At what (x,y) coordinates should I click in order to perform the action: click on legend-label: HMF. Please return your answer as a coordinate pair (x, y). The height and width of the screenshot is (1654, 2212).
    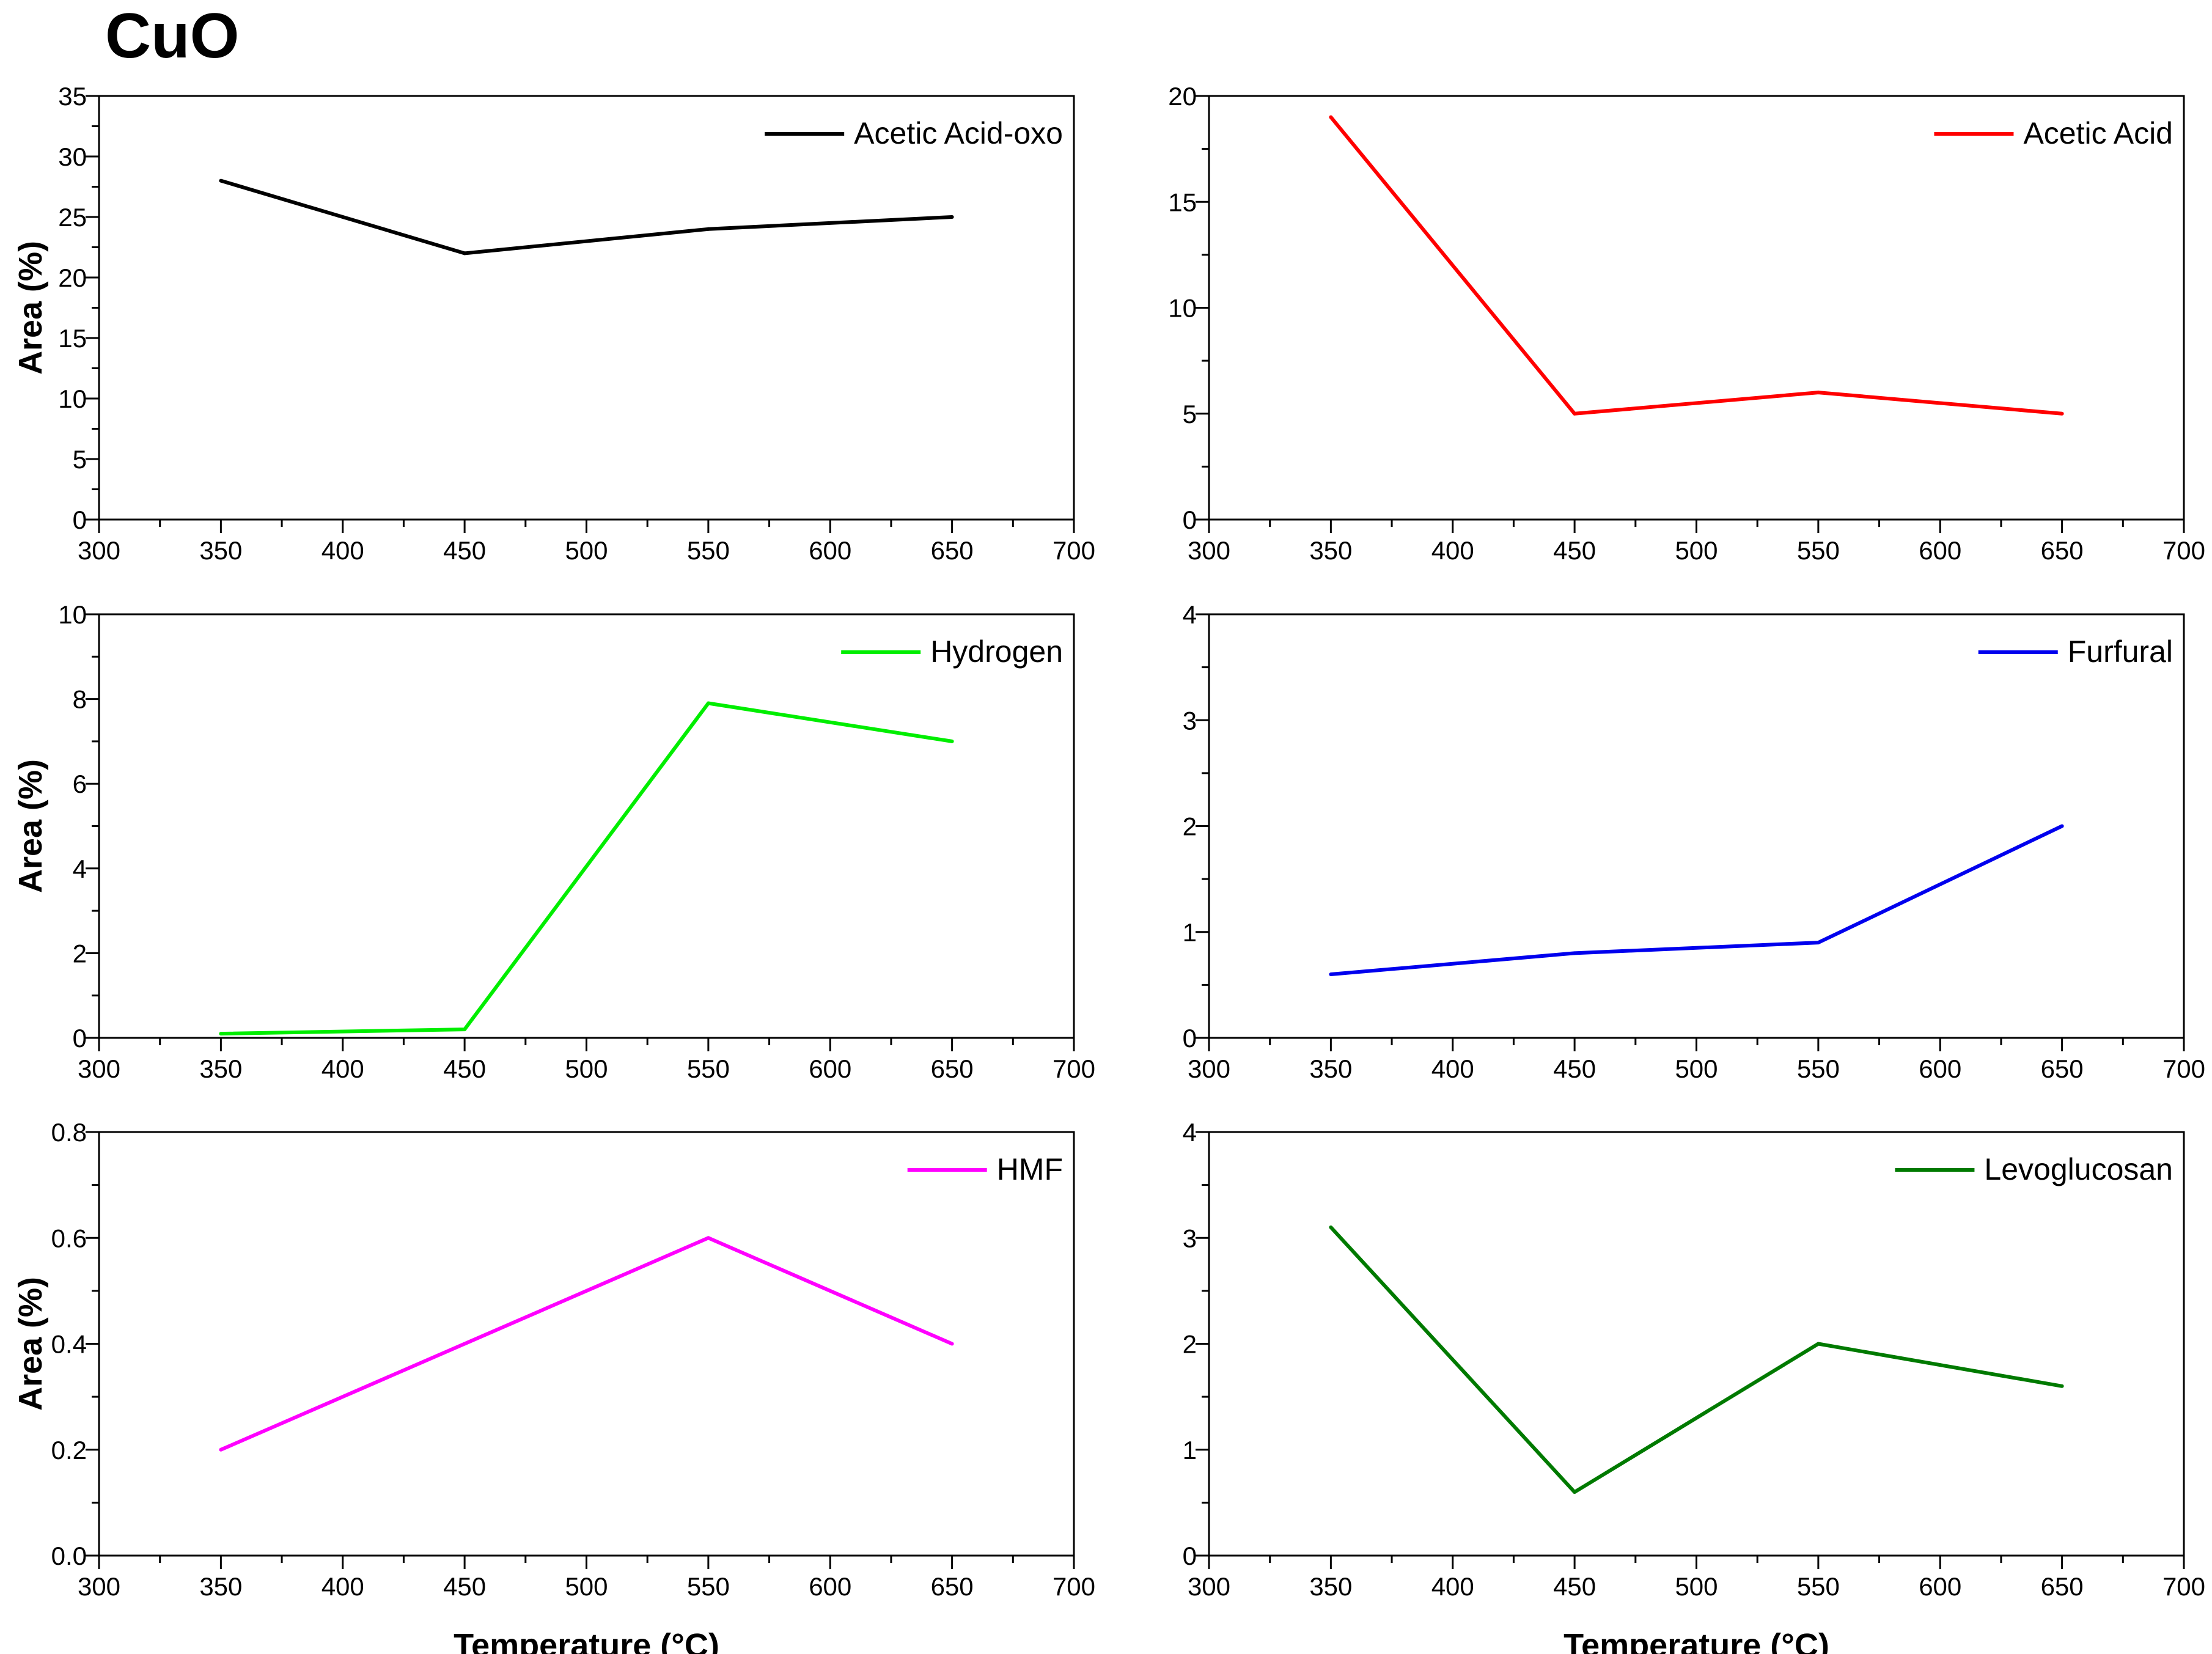
    Looking at the image, I should click on (1030, 1169).